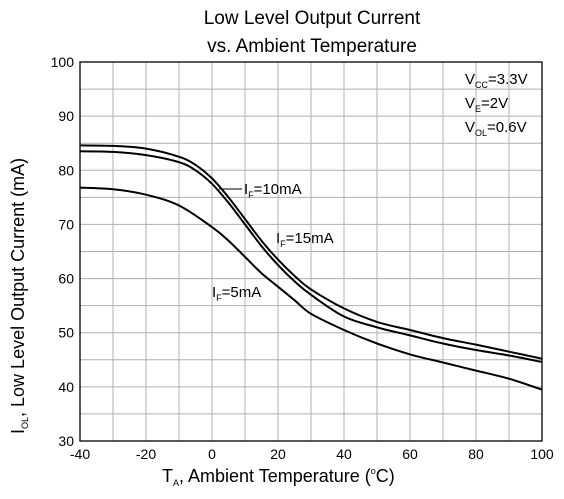 Image resolution: width=564 pixels, height=499 pixels. What do you see at coordinates (373, 471) in the screenshot?
I see `x-axis-label-degree: o` at bounding box center [373, 471].